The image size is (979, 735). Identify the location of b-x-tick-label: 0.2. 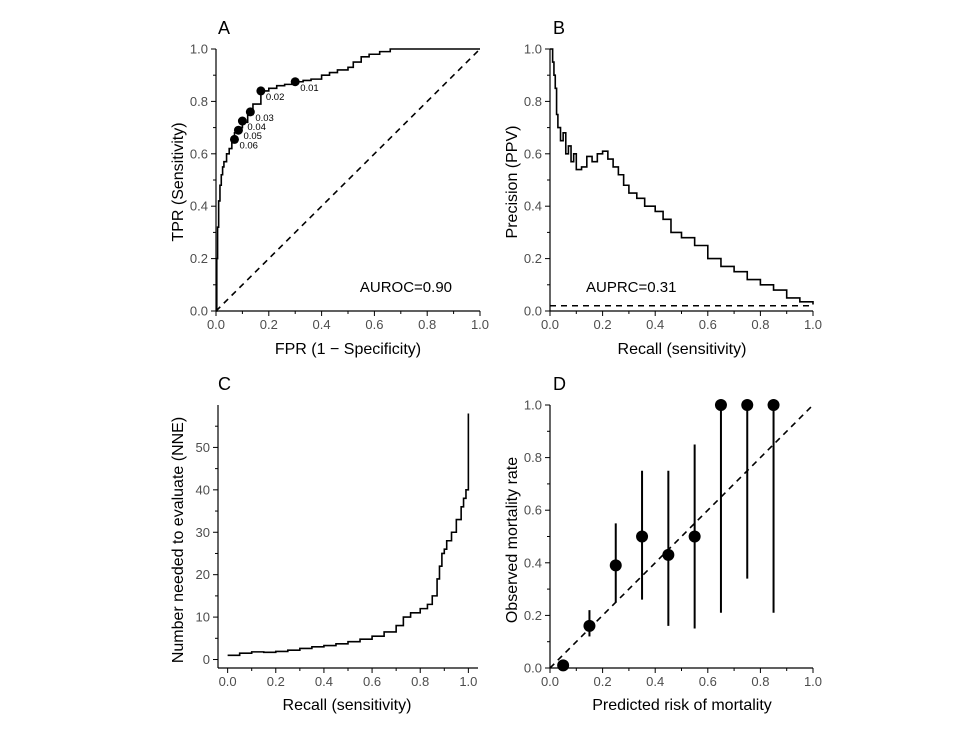
(603, 324).